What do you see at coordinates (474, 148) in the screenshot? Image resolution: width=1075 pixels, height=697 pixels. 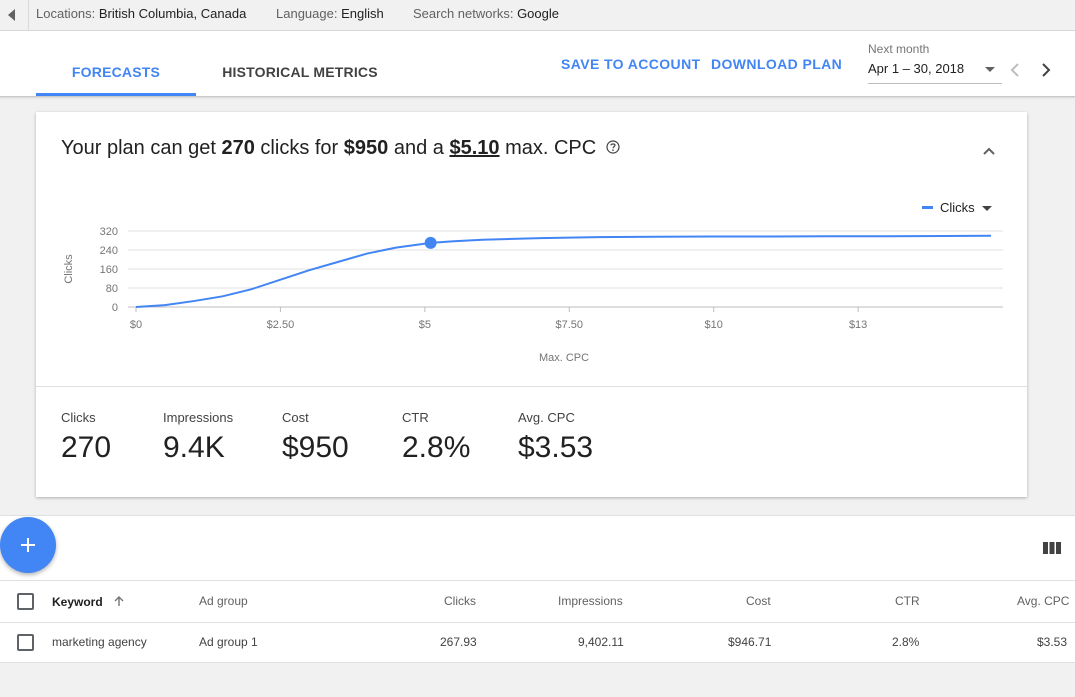 I see `max-cpc-link: $5.10` at bounding box center [474, 148].